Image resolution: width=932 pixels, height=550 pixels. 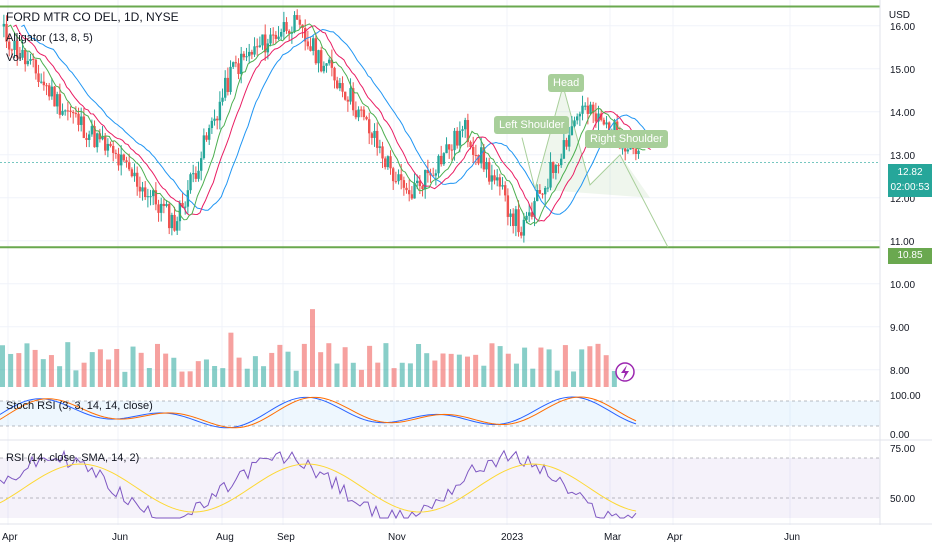 What do you see at coordinates (512, 537) in the screenshot?
I see `time-tick-label: 2023` at bounding box center [512, 537].